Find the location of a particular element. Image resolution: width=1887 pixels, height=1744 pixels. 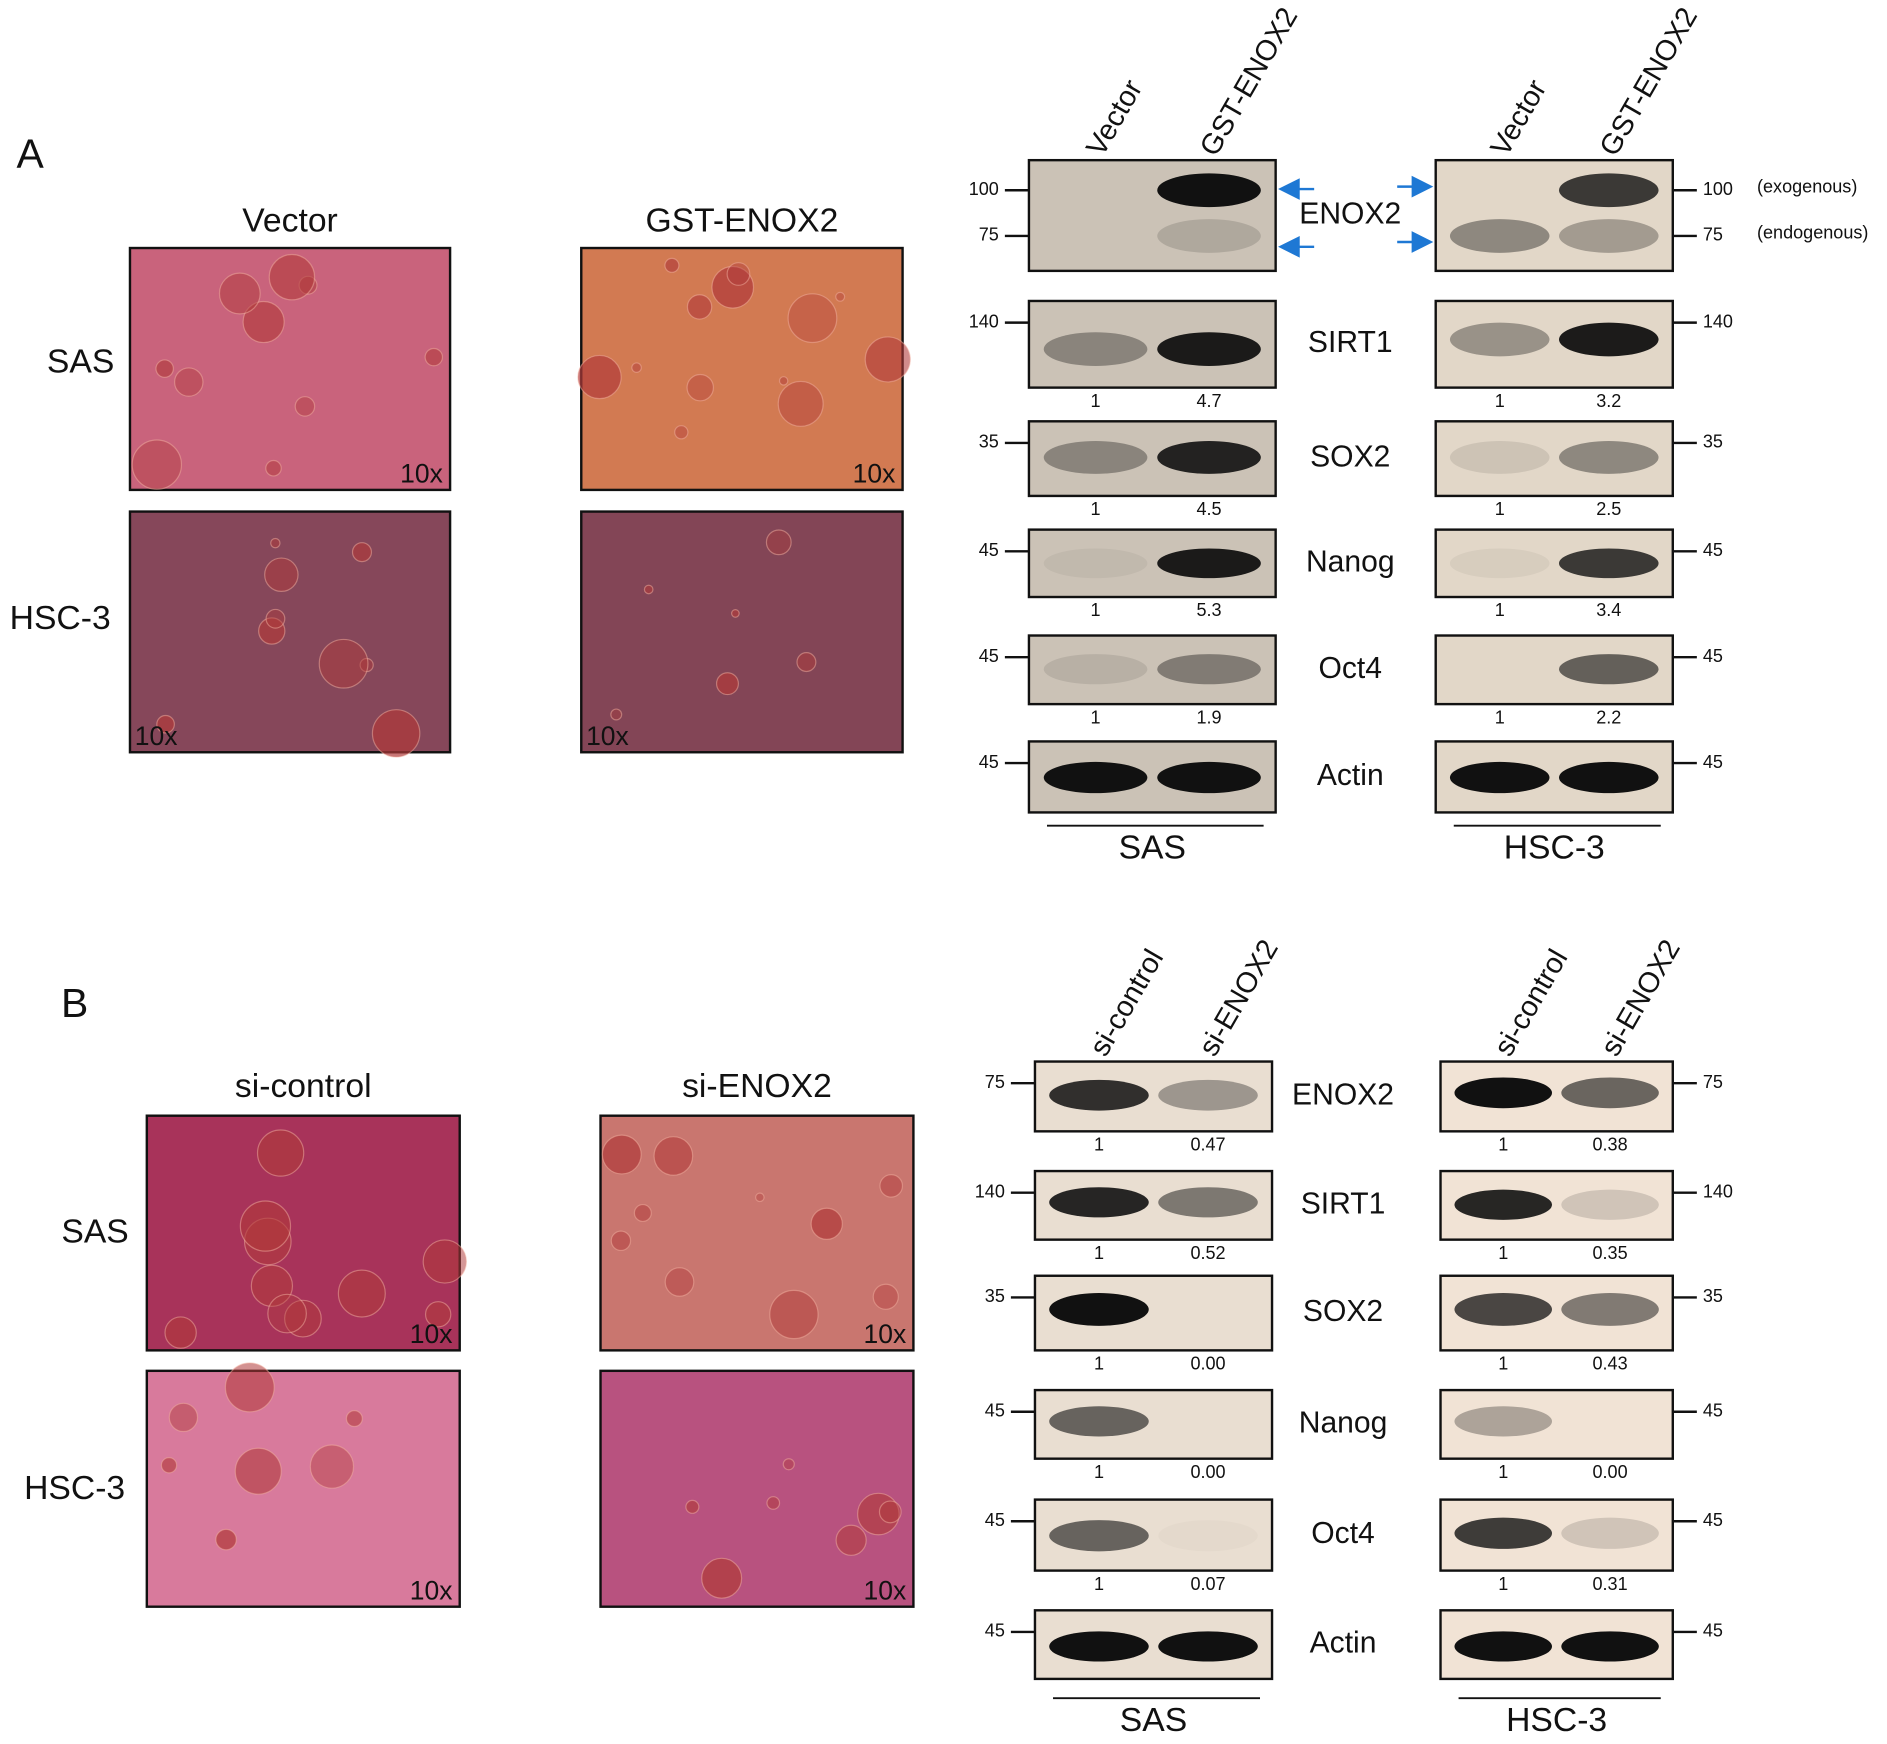

marker-label: 75 is located at coordinates (1713, 235).